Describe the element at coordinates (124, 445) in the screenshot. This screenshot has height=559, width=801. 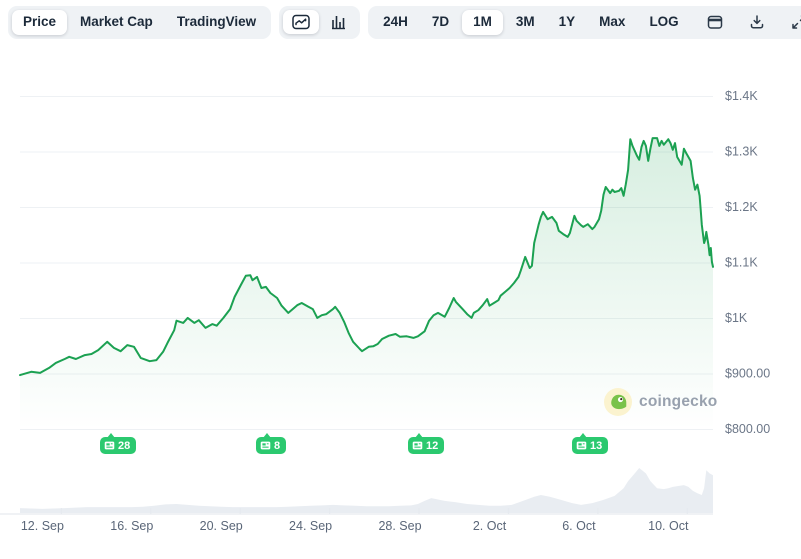
I see `news-badge-count: 28` at that location.